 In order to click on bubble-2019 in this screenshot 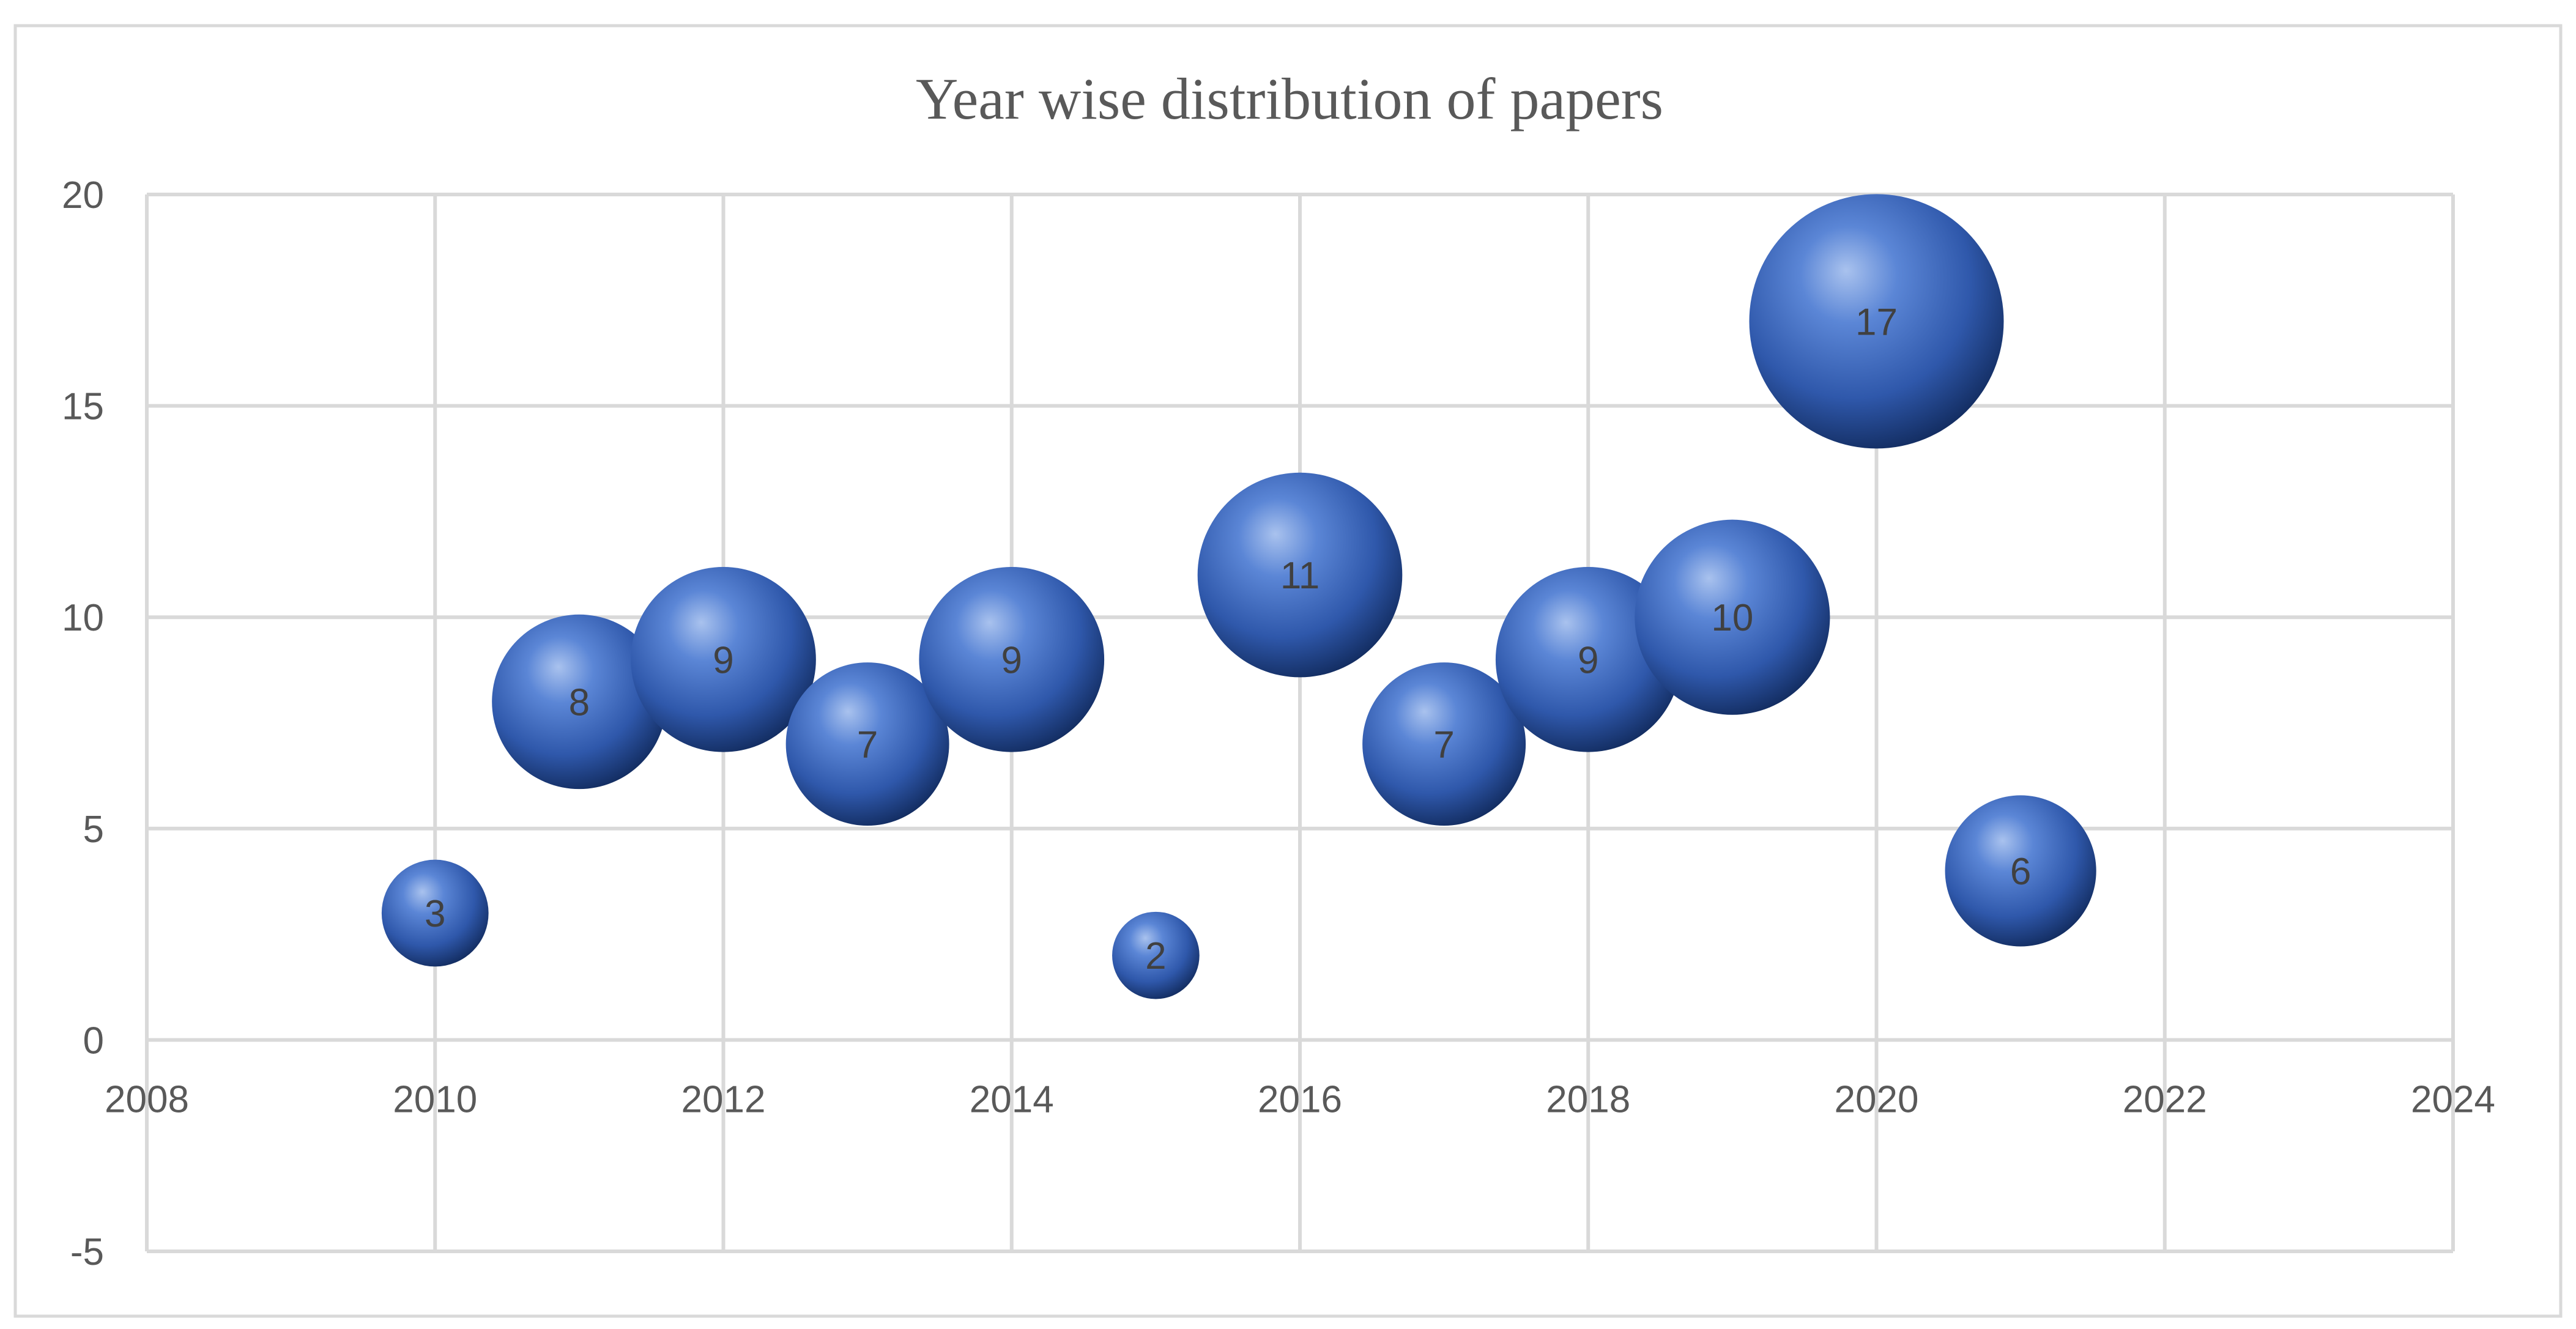, I will do `click(1732, 617)`.